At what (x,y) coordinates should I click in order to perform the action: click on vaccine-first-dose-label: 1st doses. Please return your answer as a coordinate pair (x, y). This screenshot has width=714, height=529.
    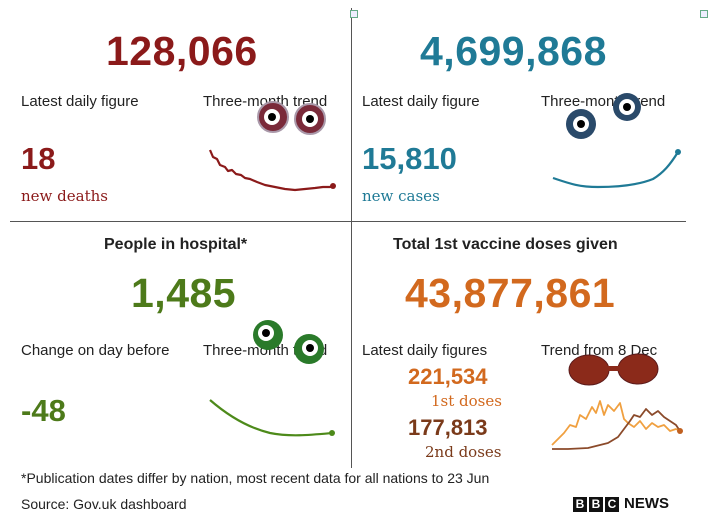
    Looking at the image, I should click on (466, 401).